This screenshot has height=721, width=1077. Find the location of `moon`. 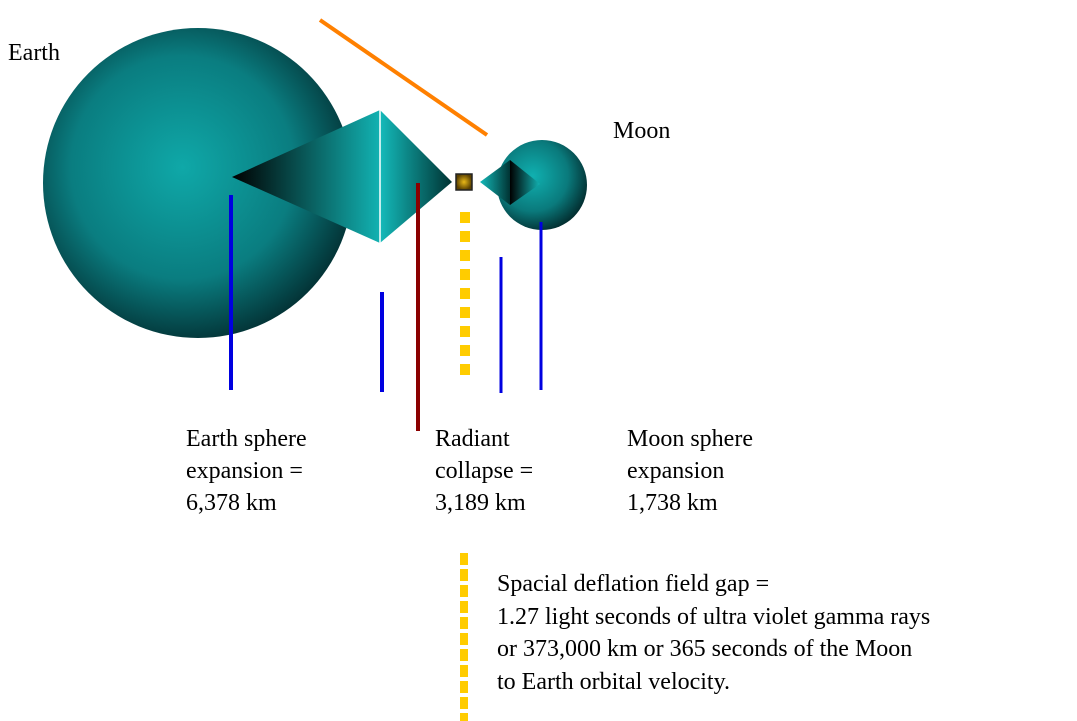

moon is located at coordinates (542, 185).